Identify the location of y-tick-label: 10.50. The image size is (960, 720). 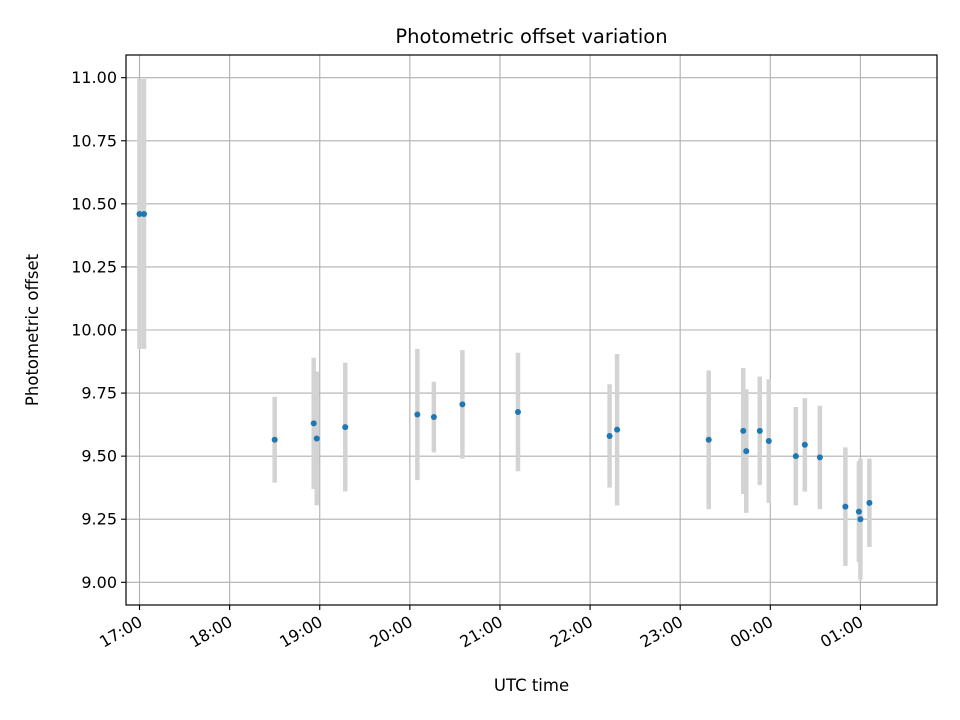
(94, 203).